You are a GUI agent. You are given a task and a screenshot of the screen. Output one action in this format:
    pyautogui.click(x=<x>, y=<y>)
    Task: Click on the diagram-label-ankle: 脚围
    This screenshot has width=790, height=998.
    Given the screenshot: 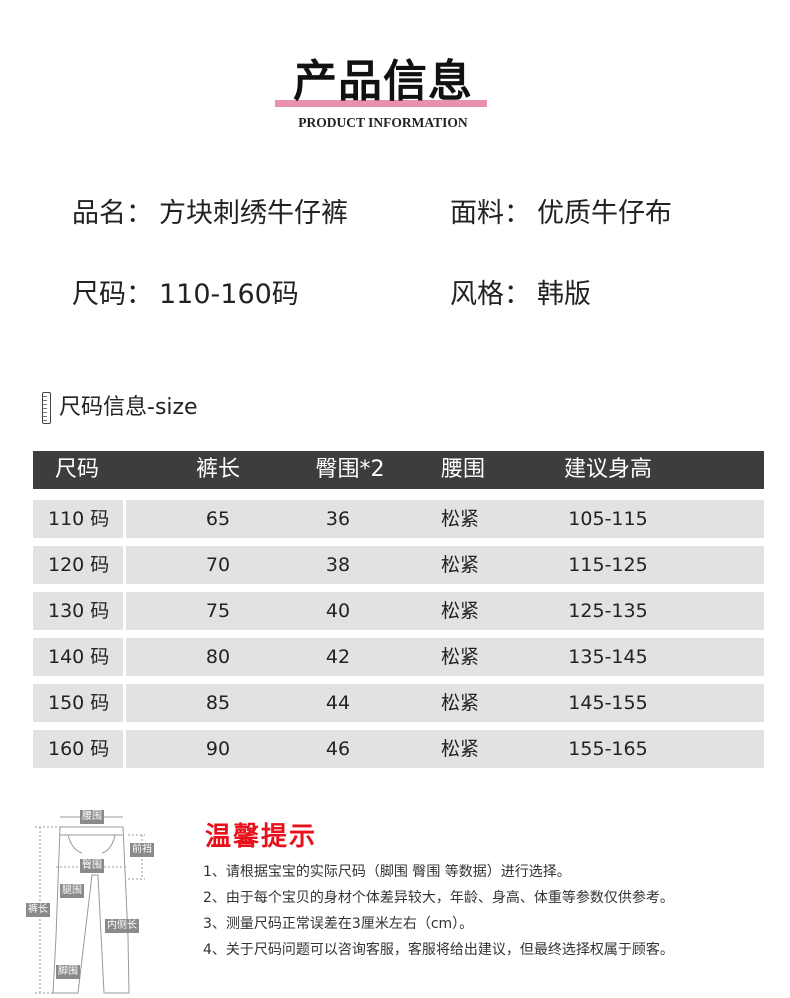 What is the action you would take?
    pyautogui.click(x=68, y=972)
    